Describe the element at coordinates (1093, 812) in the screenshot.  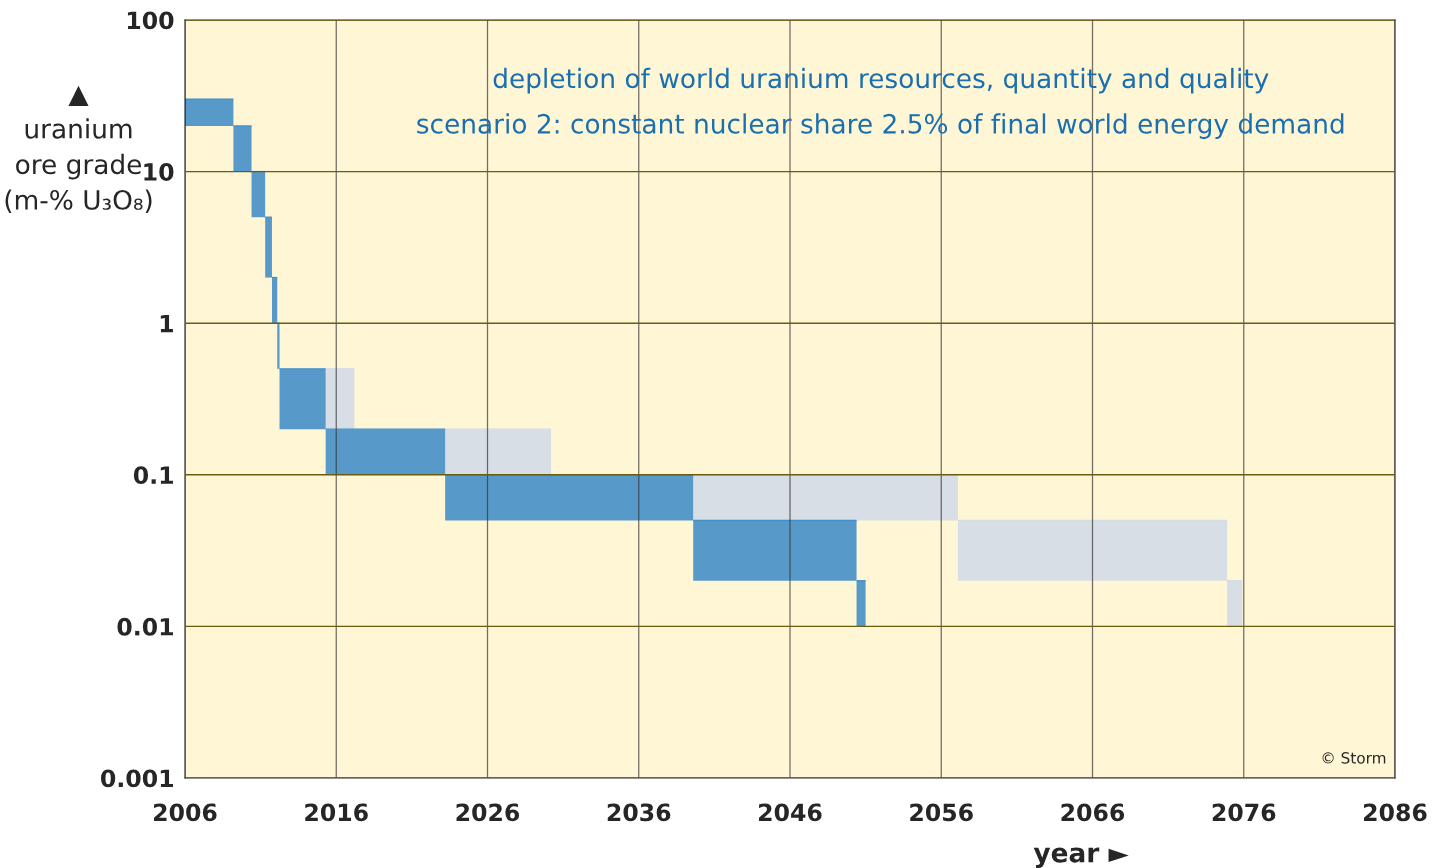
I see `x-tick-label: 2066` at that location.